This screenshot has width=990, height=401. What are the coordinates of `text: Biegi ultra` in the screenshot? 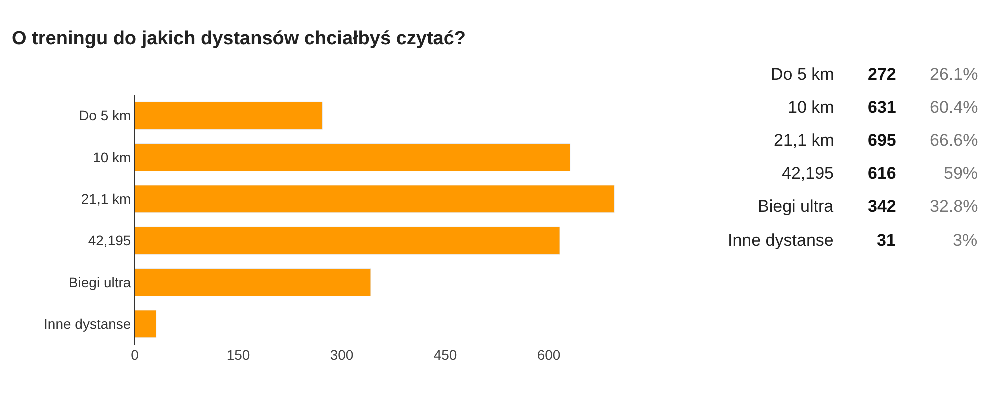 It's located at (796, 206).